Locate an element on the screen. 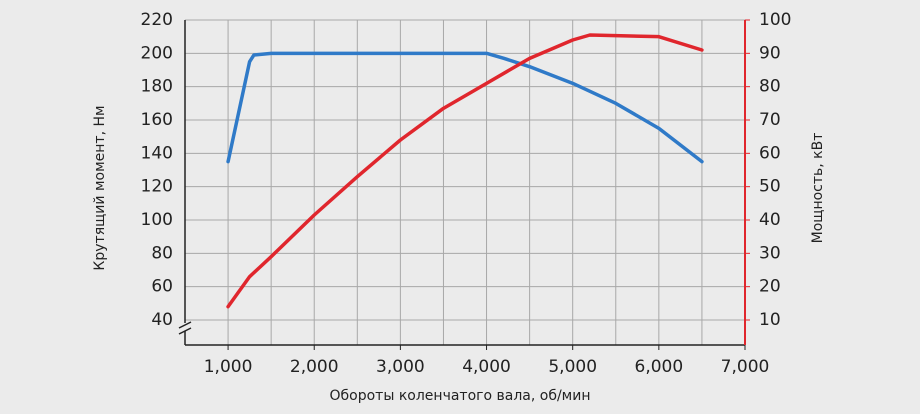 This screenshot has width=920, height=414. y-tick-label: 80 is located at coordinates (162, 253).